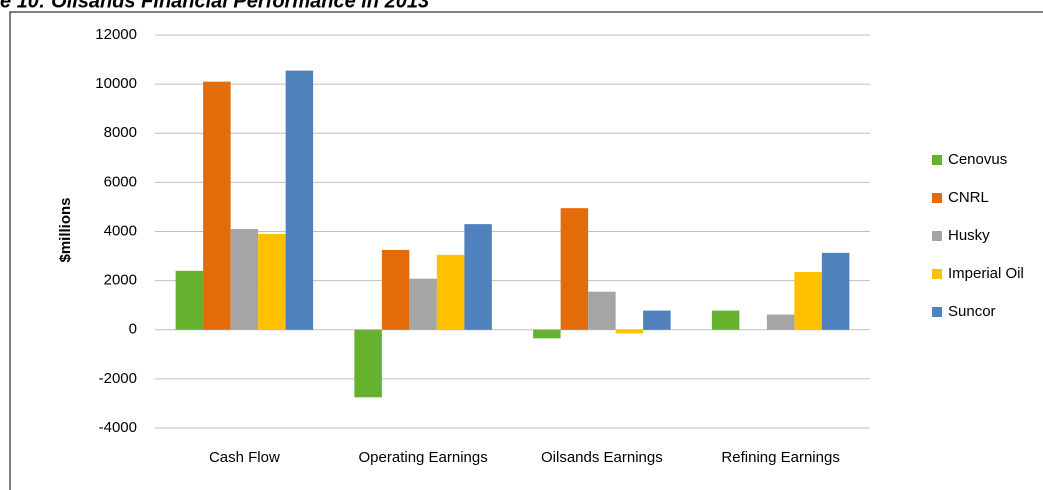 Image resolution: width=1043 pixels, height=490 pixels. Describe the element at coordinates (968, 197) in the screenshot. I see `legend-label: CNRL` at that location.